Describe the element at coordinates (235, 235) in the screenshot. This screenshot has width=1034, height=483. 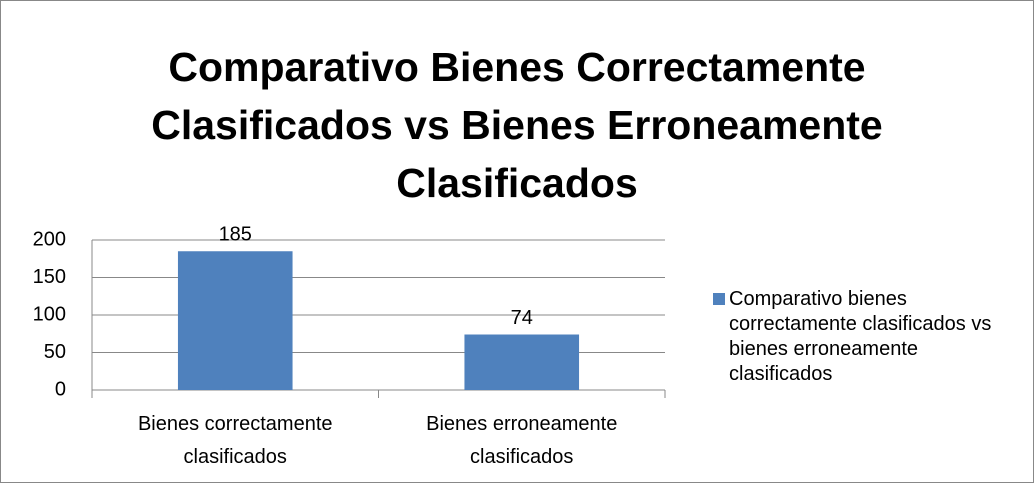
I see `data-label: 185` at that location.